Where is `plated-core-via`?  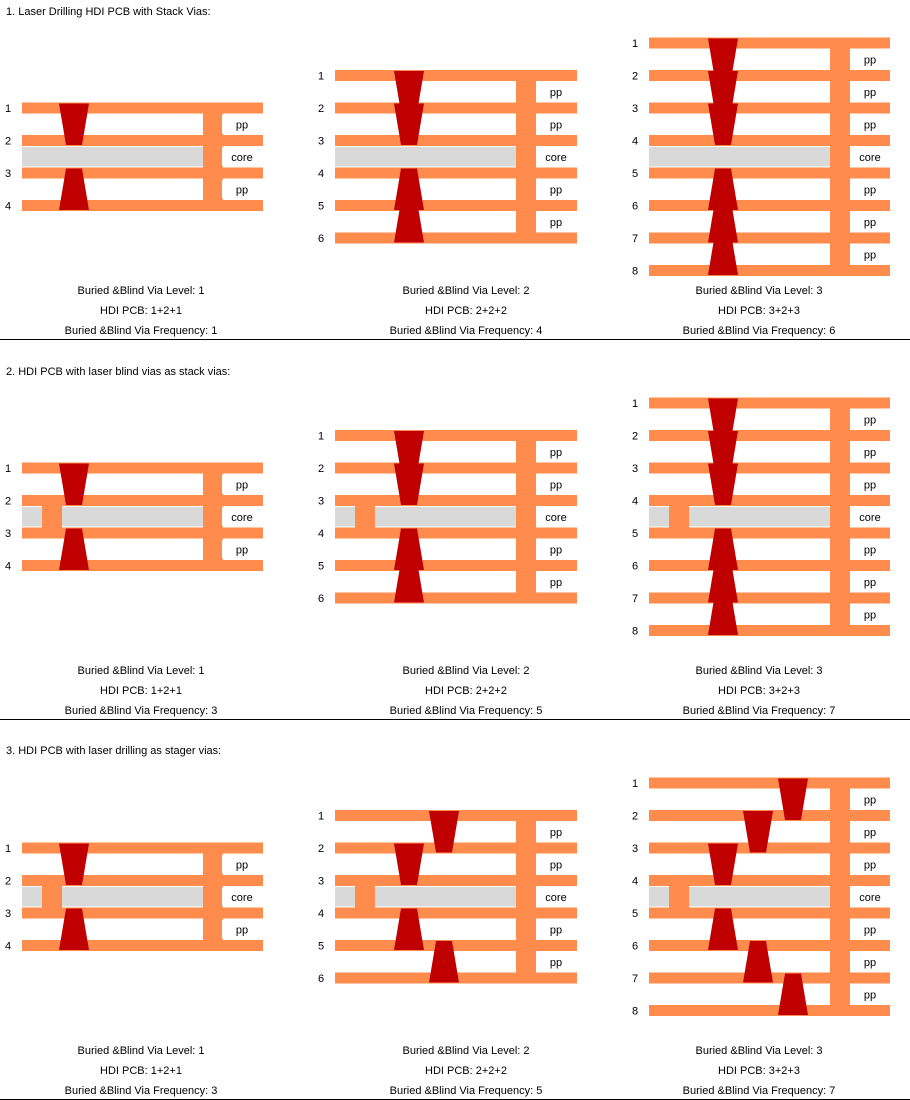
plated-core-via is located at coordinates (52, 517).